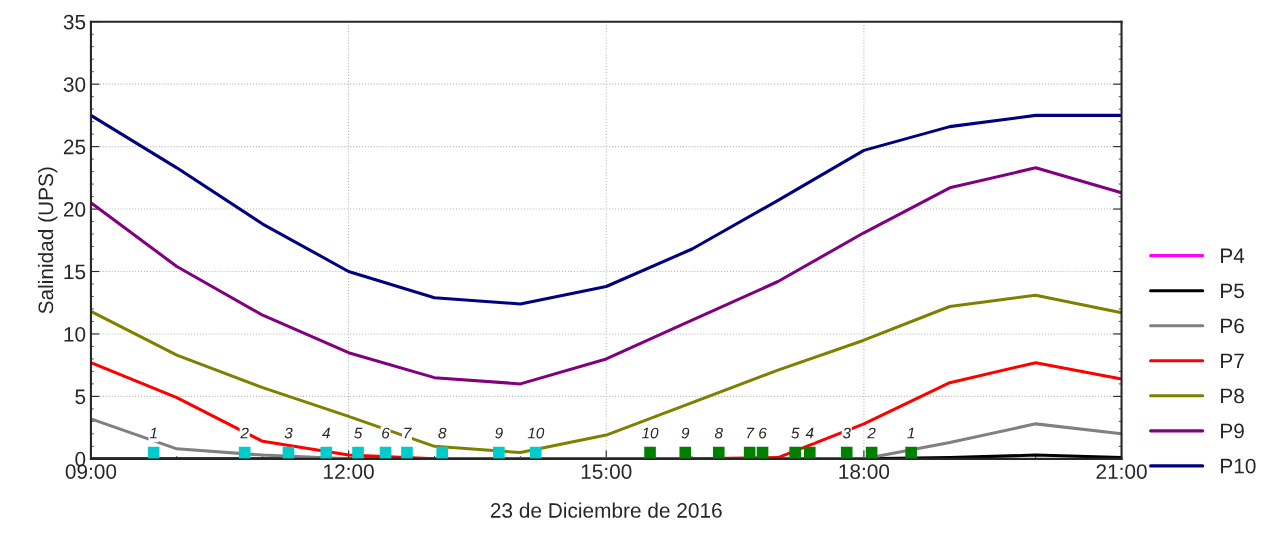  What do you see at coordinates (1233, 255) in the screenshot?
I see `legend-label: P4` at bounding box center [1233, 255].